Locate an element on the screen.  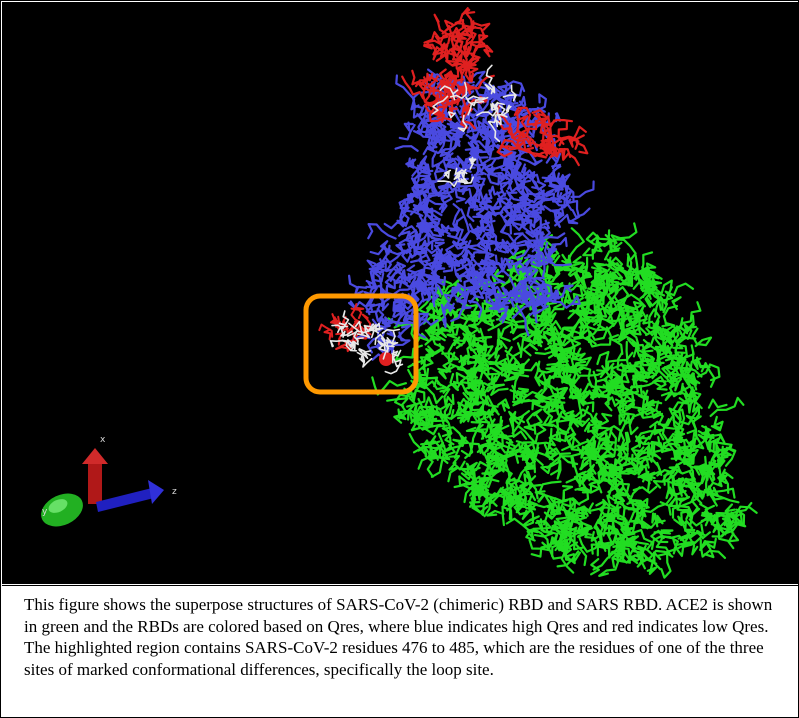
loop-site-atom is located at coordinates (386, 359).